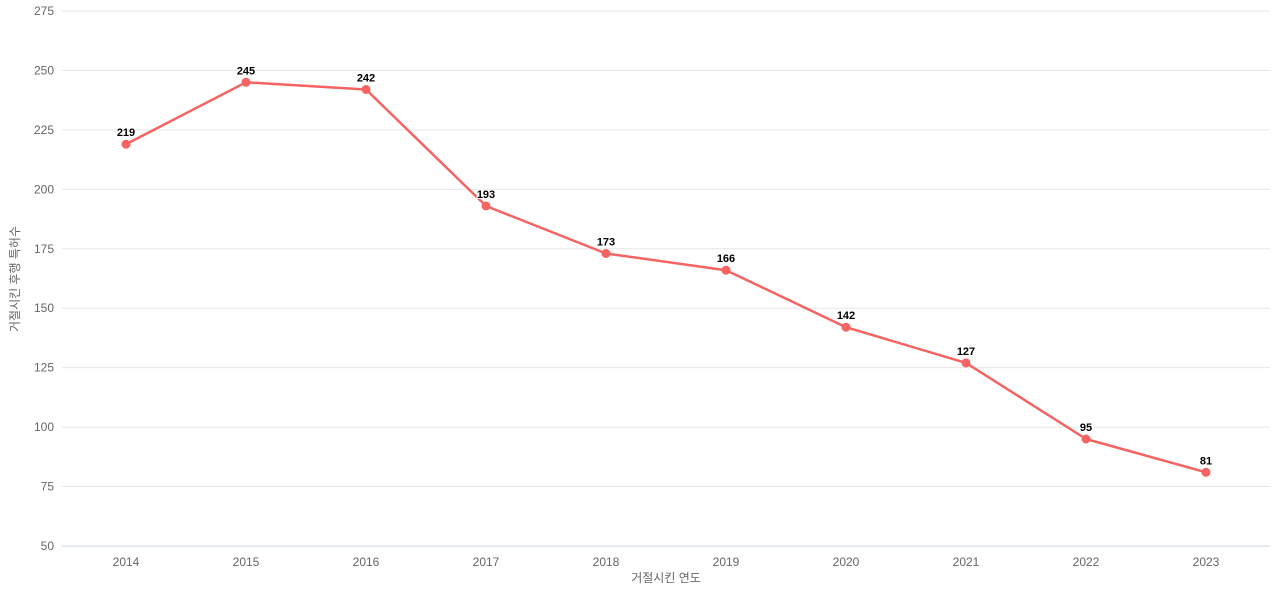 The image size is (1280, 600). What do you see at coordinates (44, 130) in the screenshot?
I see `y-tick-label: 225` at bounding box center [44, 130].